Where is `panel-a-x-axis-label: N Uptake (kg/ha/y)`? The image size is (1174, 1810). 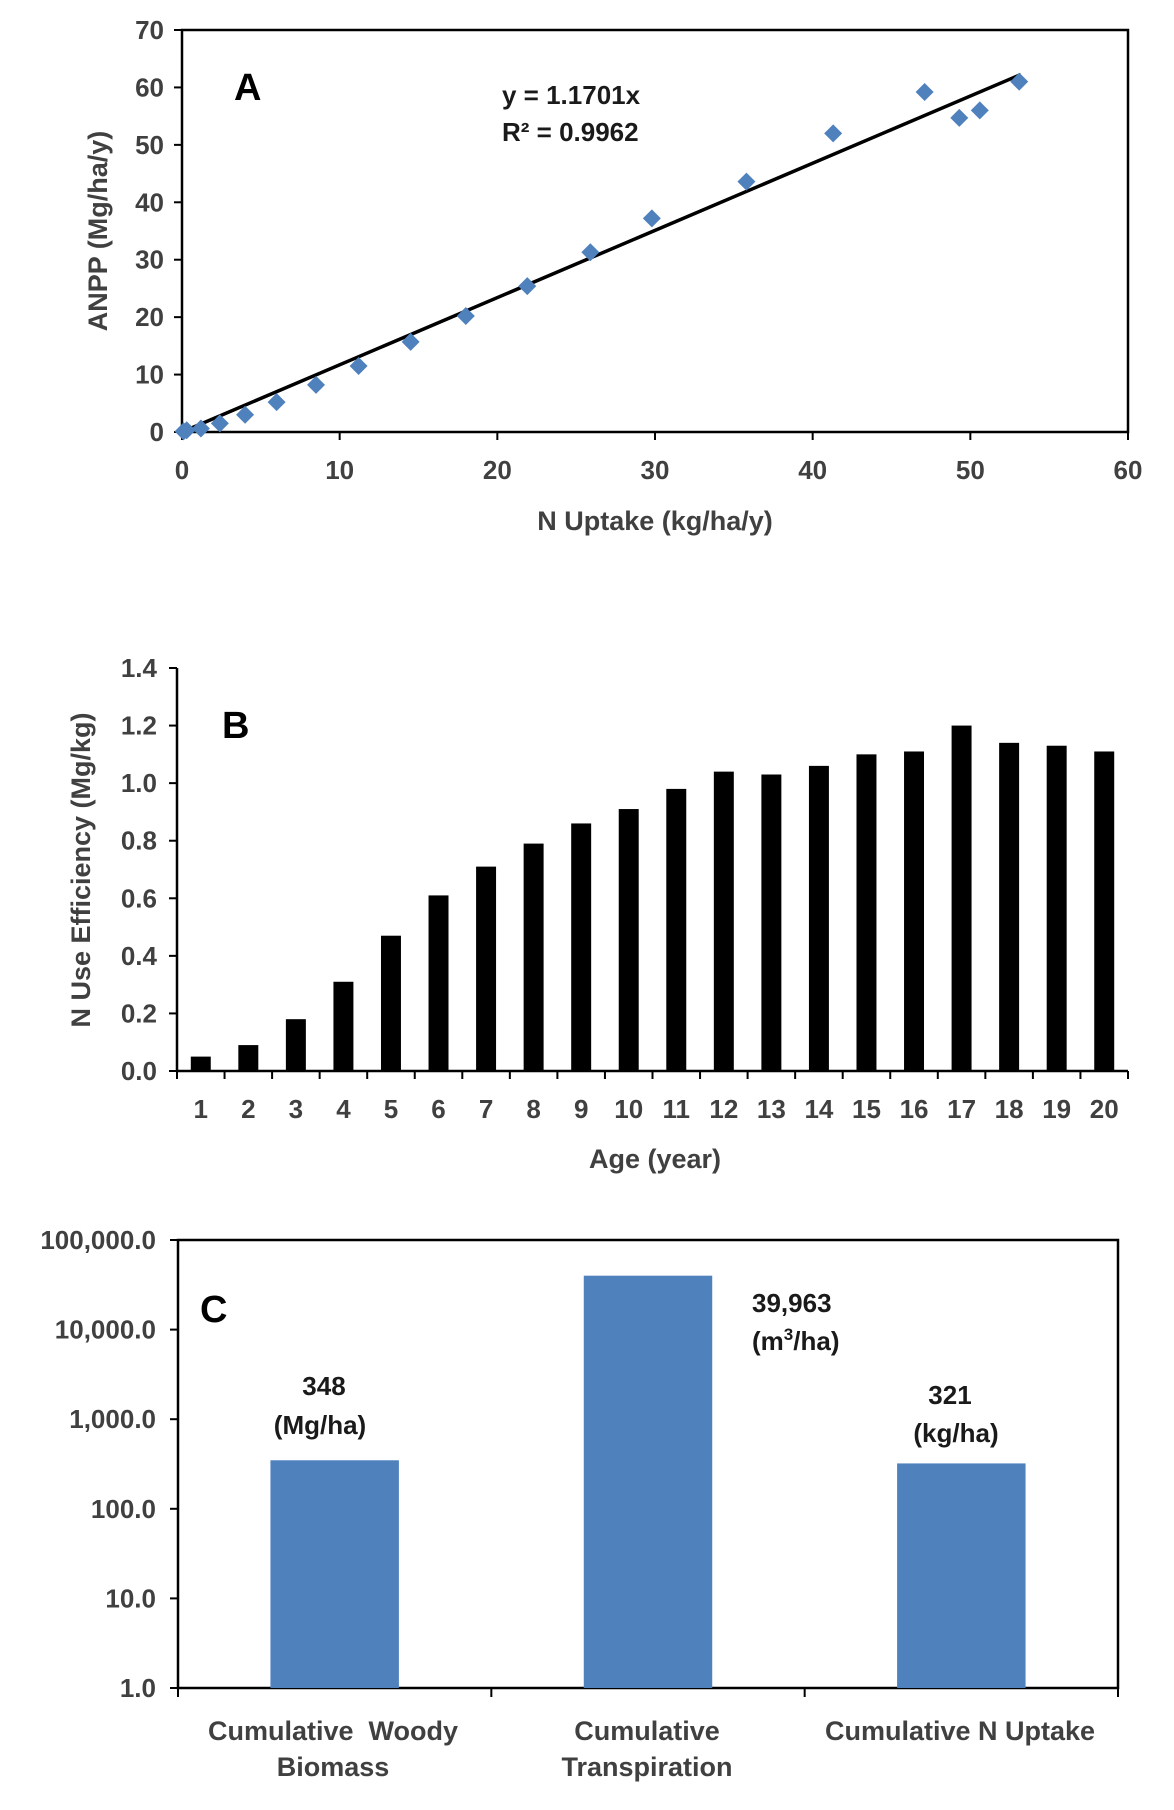
panel-a-x-axis-label: N Uptake (kg/ha/y) is located at coordinates (655, 521).